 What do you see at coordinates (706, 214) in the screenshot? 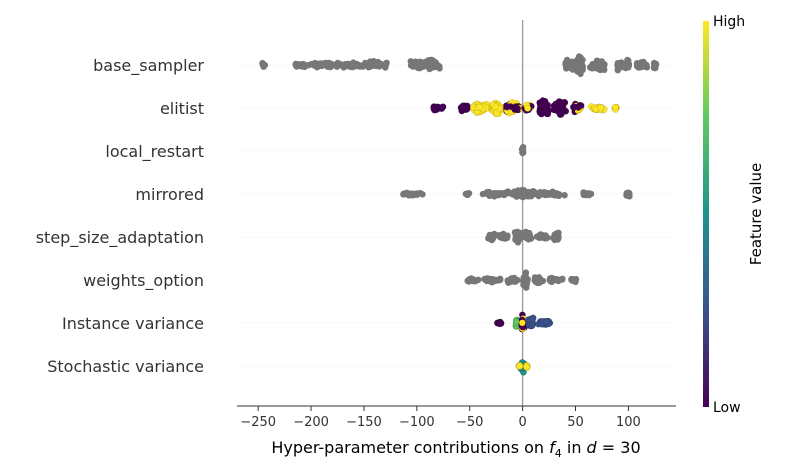
I see `colorbar-gradient` at bounding box center [706, 214].